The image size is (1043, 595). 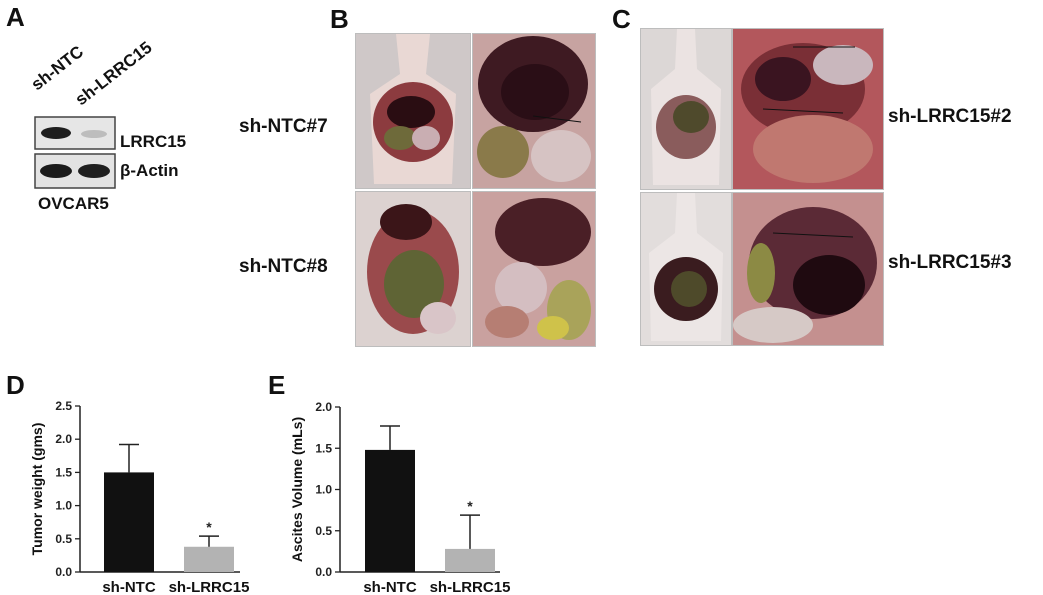 I want to click on chart-d-y-tick-label: 2.0, so click(x=63, y=439).